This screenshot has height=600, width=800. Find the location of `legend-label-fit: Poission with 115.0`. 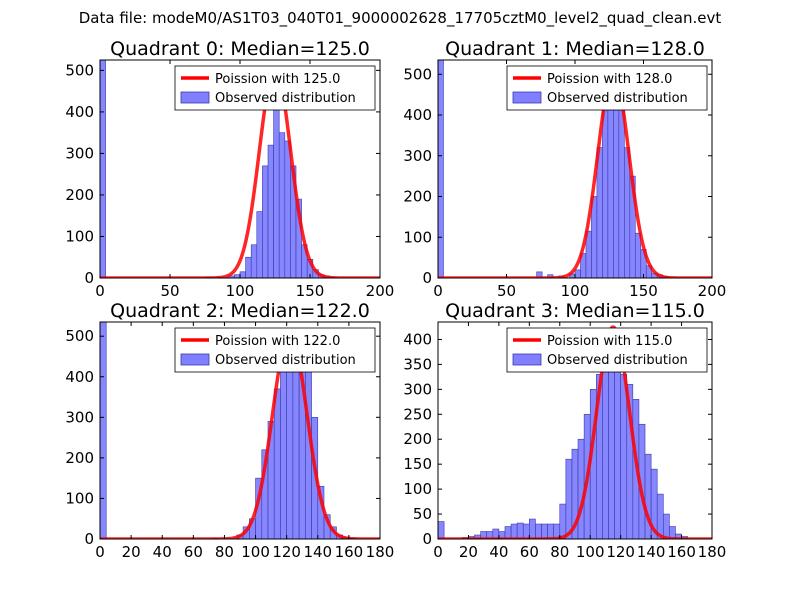

legend-label-fit: Poission with 115.0 is located at coordinates (609, 341).